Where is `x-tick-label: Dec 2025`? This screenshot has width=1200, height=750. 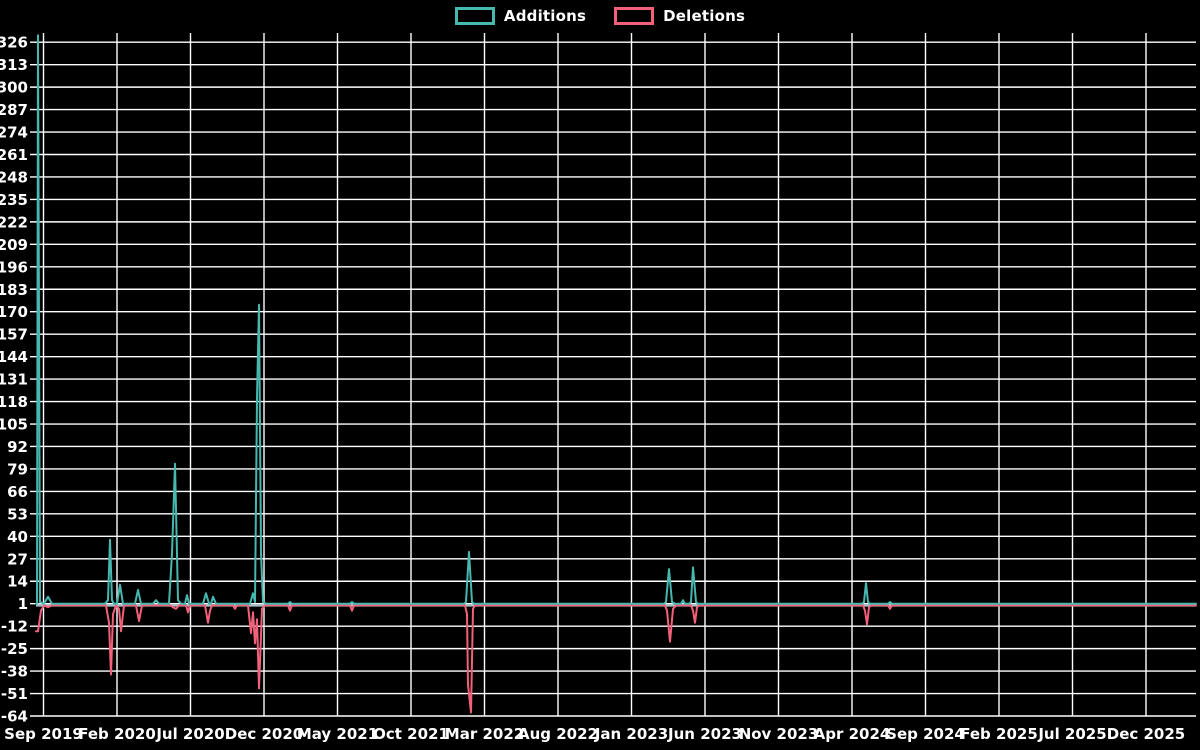
x-tick-label: Dec 2025 is located at coordinates (1146, 734).